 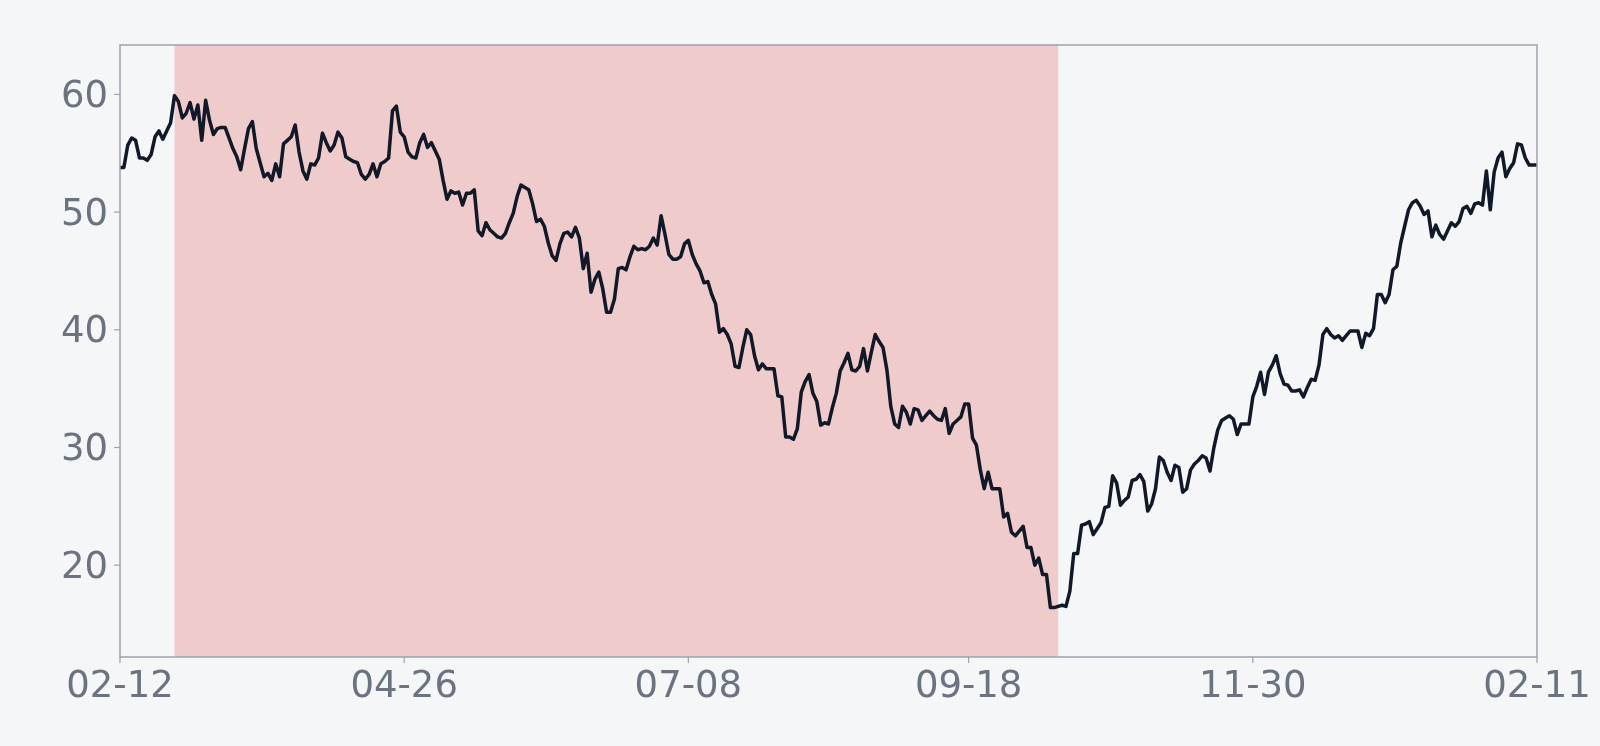 What do you see at coordinates (84, 212) in the screenshot?
I see `y-tick-label: 50` at bounding box center [84, 212].